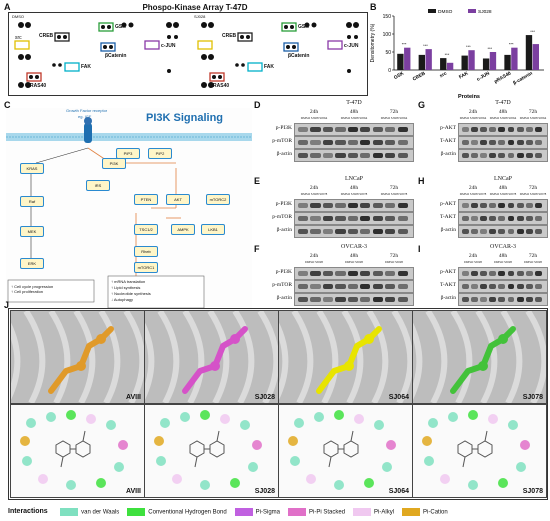  What do you see at coordinates (479, 357) in the screenshot?
I see `docking-3d-sj078-graphic` at bounding box center [479, 357].